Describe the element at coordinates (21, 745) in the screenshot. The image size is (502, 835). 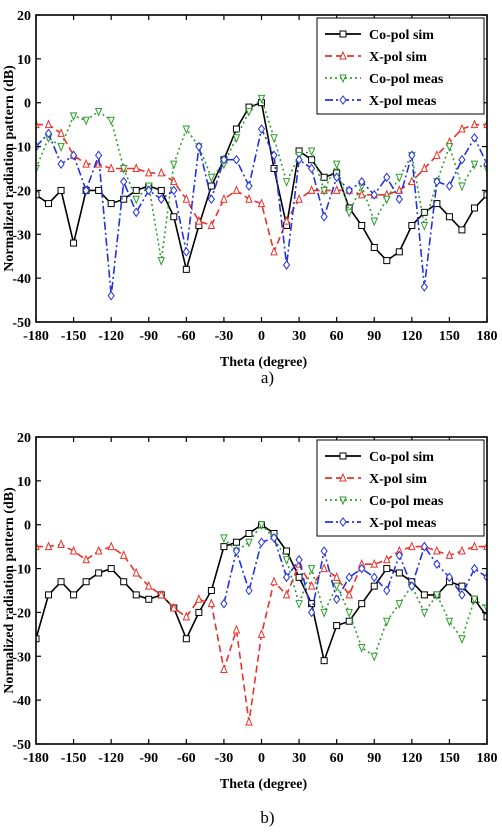
I see `y-tick-label: -50` at that location.